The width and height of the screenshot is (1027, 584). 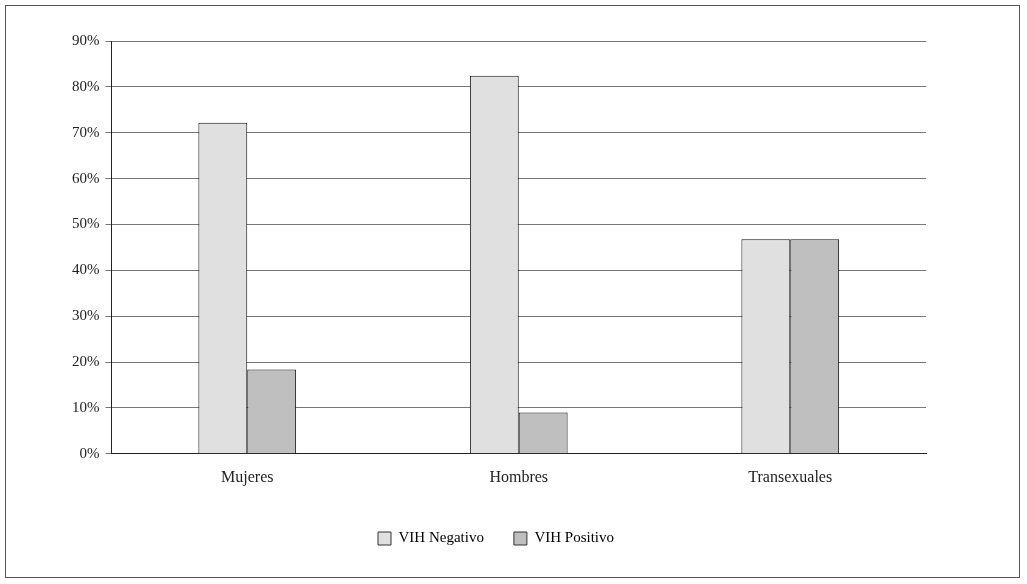 What do you see at coordinates (86, 223) in the screenshot?
I see `y-tick-label: 50%` at bounding box center [86, 223].